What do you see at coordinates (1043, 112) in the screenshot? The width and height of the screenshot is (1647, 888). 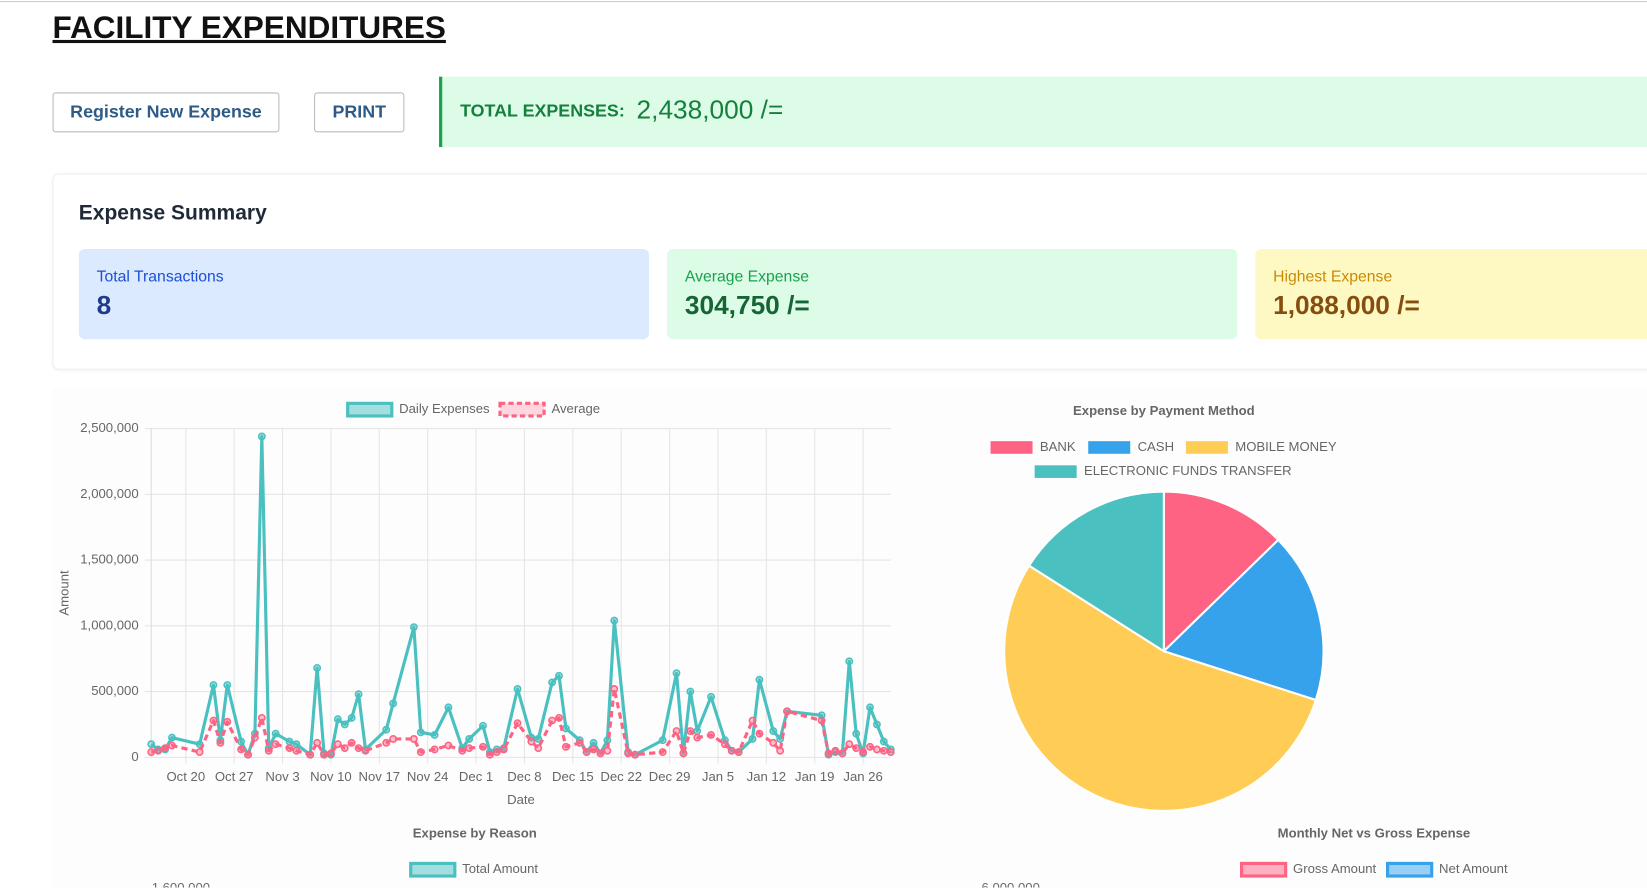 I see `total-banner: TOTAL EXPENSES: 2,438,000 /=` at bounding box center [1043, 112].